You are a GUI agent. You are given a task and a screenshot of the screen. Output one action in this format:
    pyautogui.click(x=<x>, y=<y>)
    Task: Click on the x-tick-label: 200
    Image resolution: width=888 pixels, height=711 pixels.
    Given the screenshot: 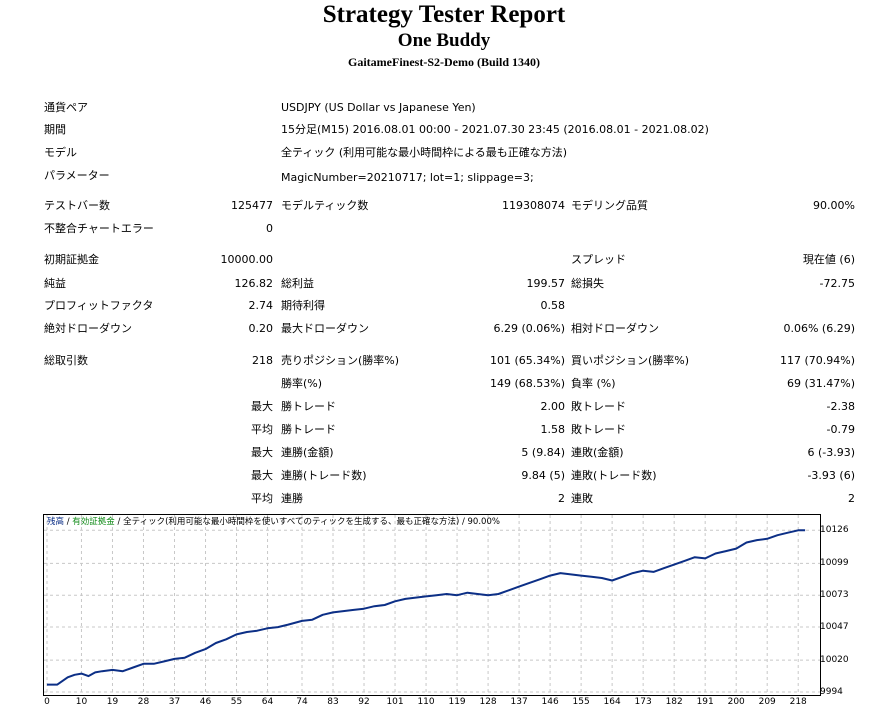 What is the action you would take?
    pyautogui.click(x=736, y=702)
    